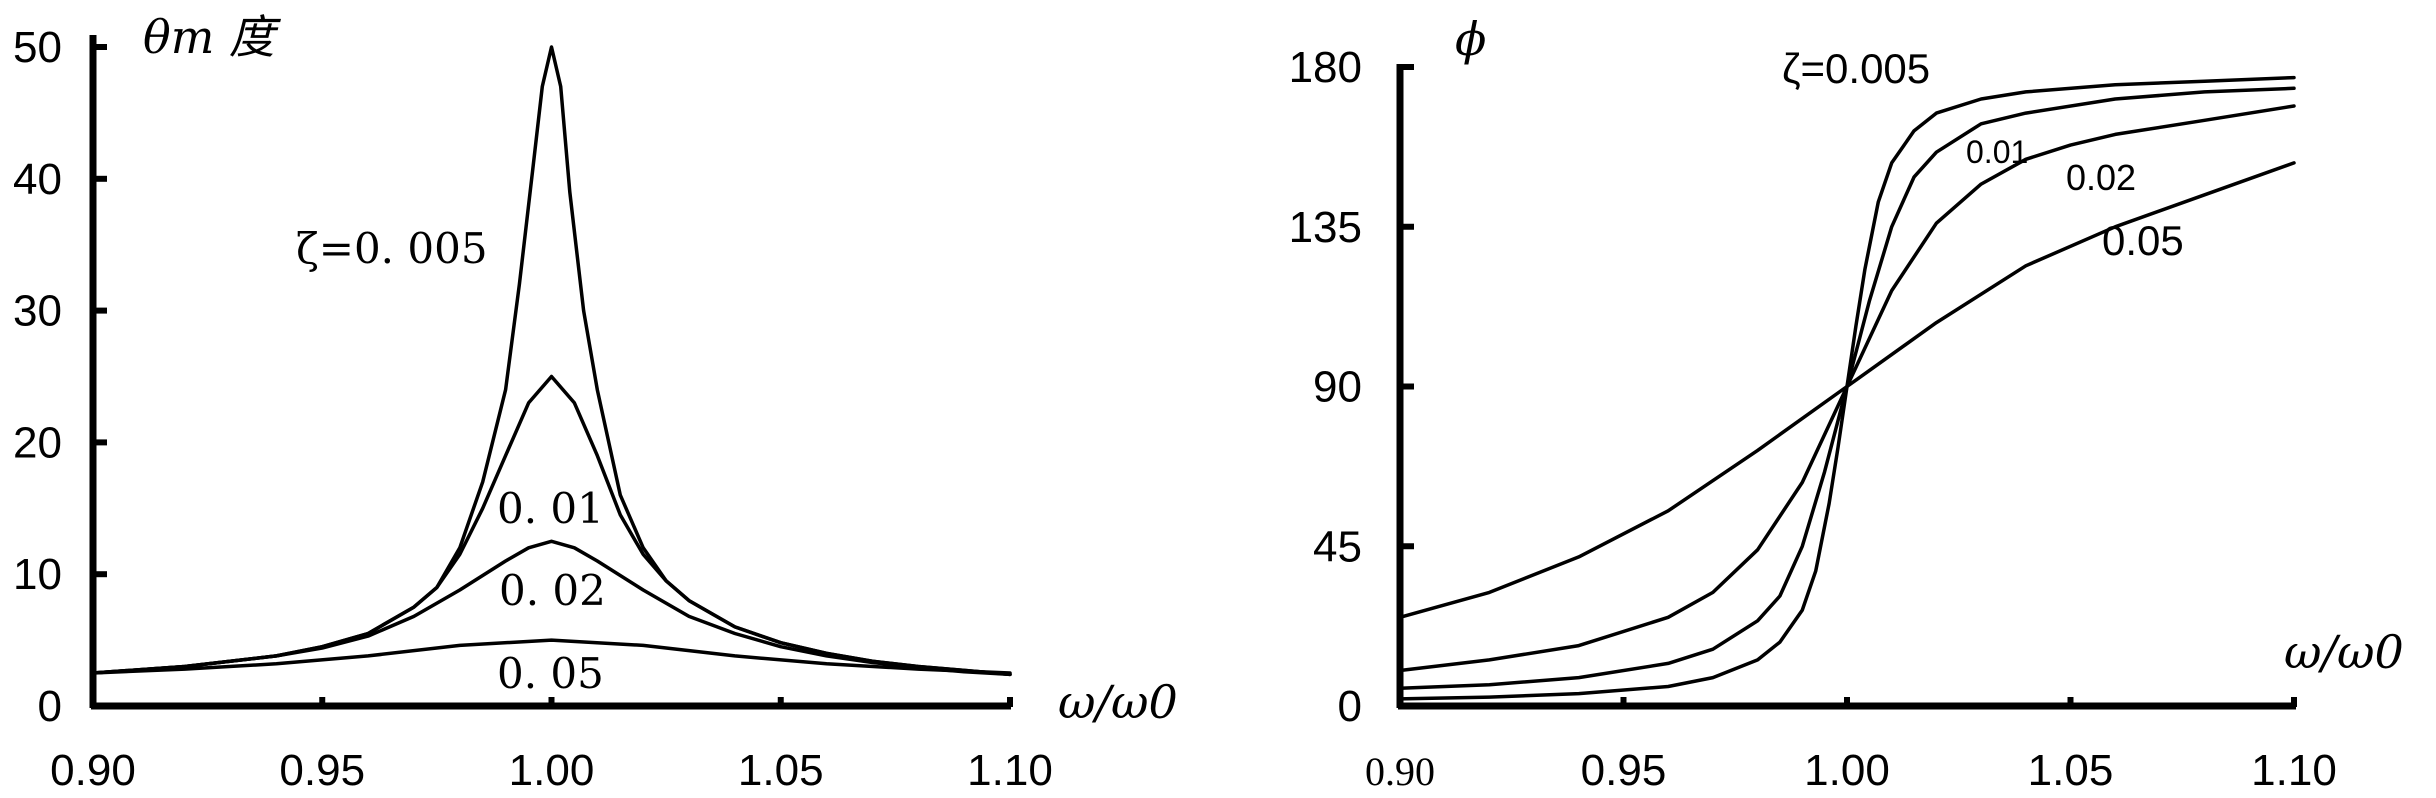 The height and width of the screenshot is (798, 2436). What do you see at coordinates (552, 590) in the screenshot?
I see `left-label-series-2: 0. 02` at bounding box center [552, 590].